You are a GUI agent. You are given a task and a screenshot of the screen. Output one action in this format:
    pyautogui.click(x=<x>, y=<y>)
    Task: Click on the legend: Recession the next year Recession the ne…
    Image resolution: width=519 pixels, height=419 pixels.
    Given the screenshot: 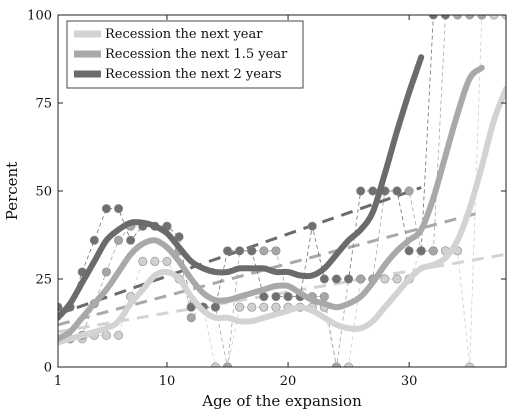 What is the action you would take?
    pyautogui.click(x=185, y=54)
    